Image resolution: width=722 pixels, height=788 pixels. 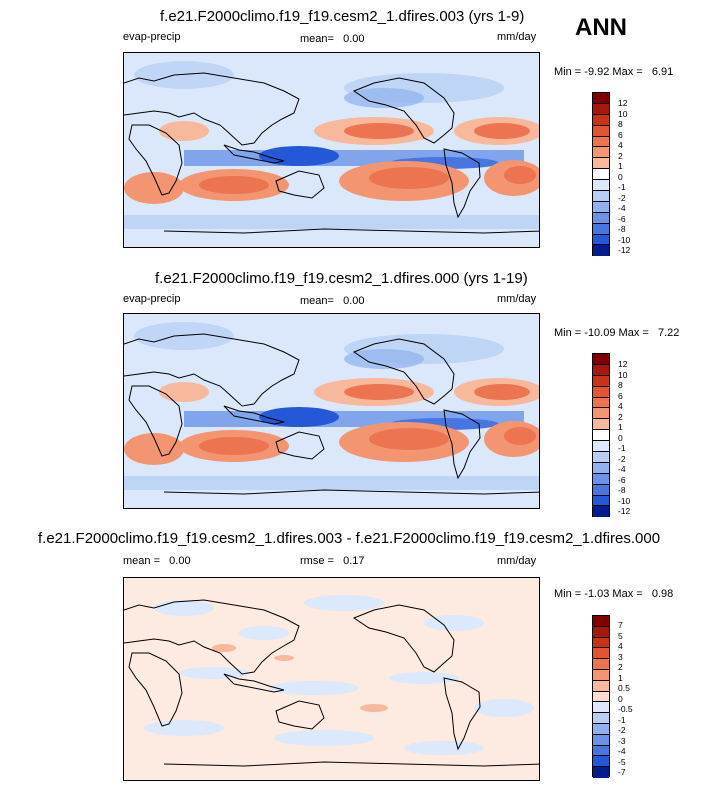 I want to click on panel-2-colorbar-tick: 10, so click(x=623, y=374).